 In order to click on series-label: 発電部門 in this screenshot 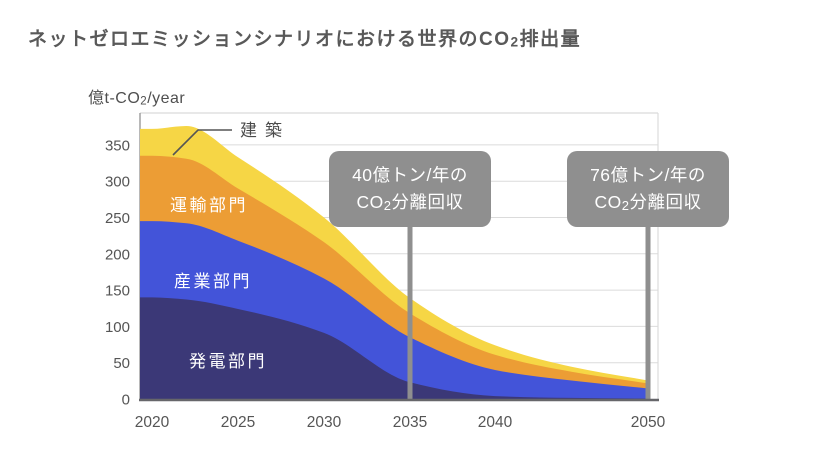, I will do `click(228, 361)`.